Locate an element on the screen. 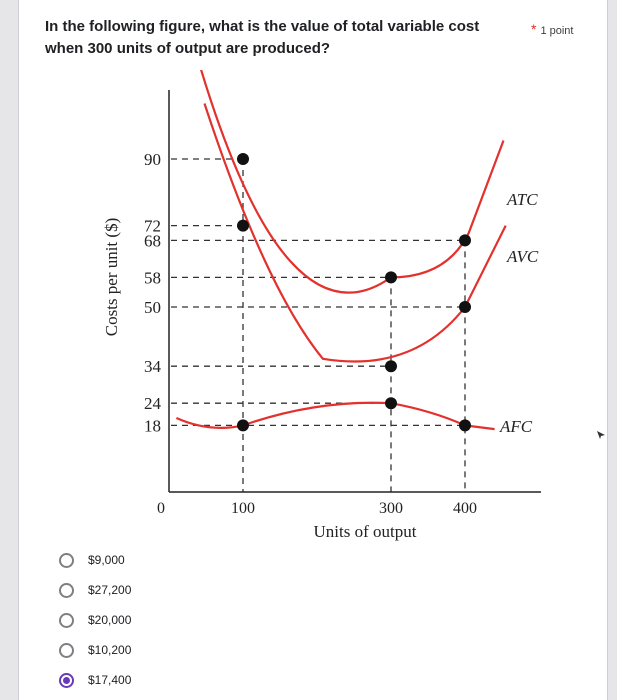 Image resolution: width=617 pixels, height=700 pixels. x-tick-label: 400 is located at coordinates (465, 508).